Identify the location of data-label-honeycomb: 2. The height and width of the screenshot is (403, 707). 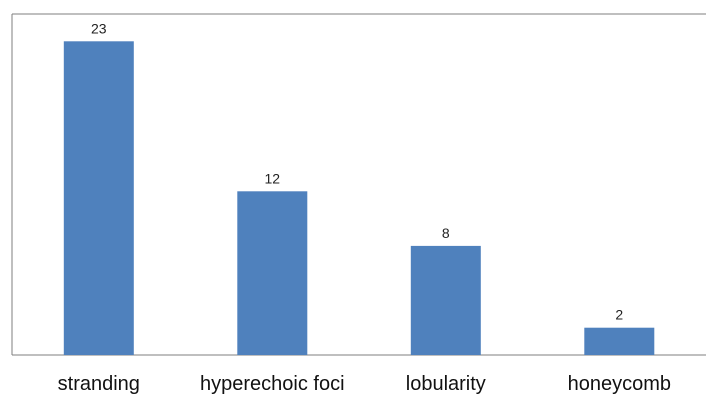
(619, 315).